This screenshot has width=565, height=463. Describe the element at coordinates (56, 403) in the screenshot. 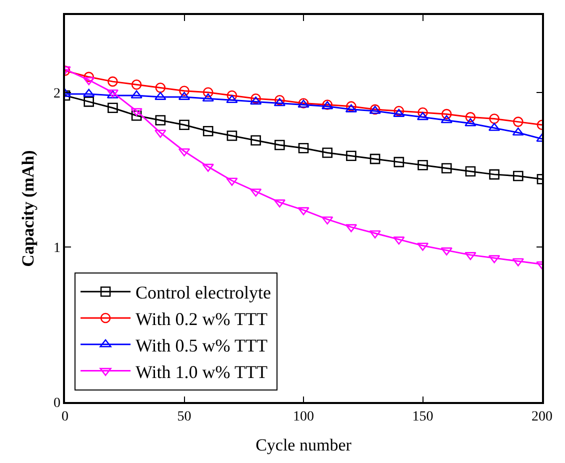

I see `y-tick-label: 0` at that location.